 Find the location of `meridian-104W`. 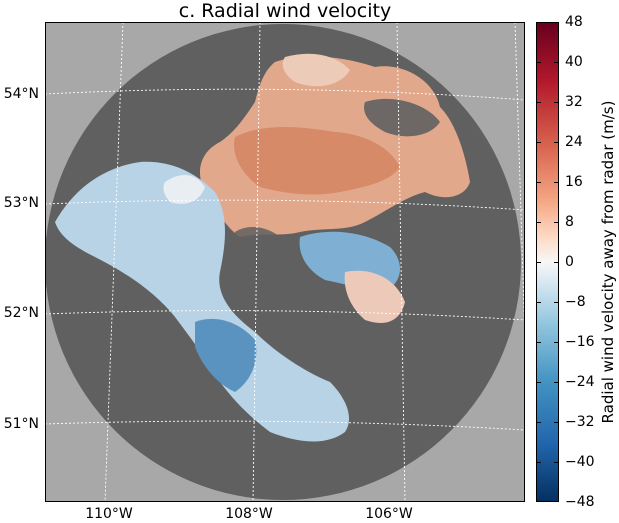

meridian-104W is located at coordinates (519, 189).